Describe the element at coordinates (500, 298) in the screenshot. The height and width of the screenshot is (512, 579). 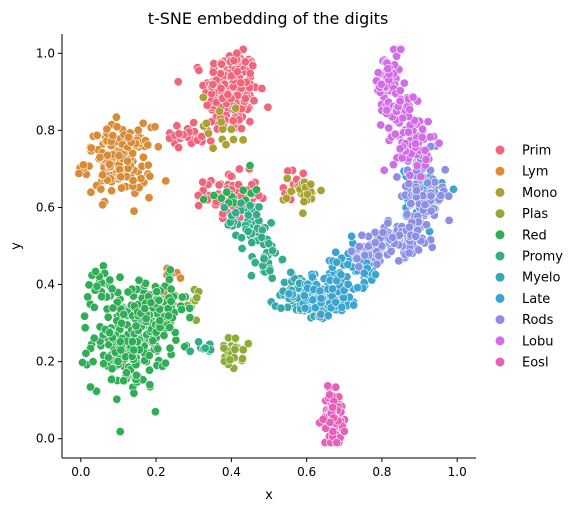
I see `legend-marker-late` at that location.